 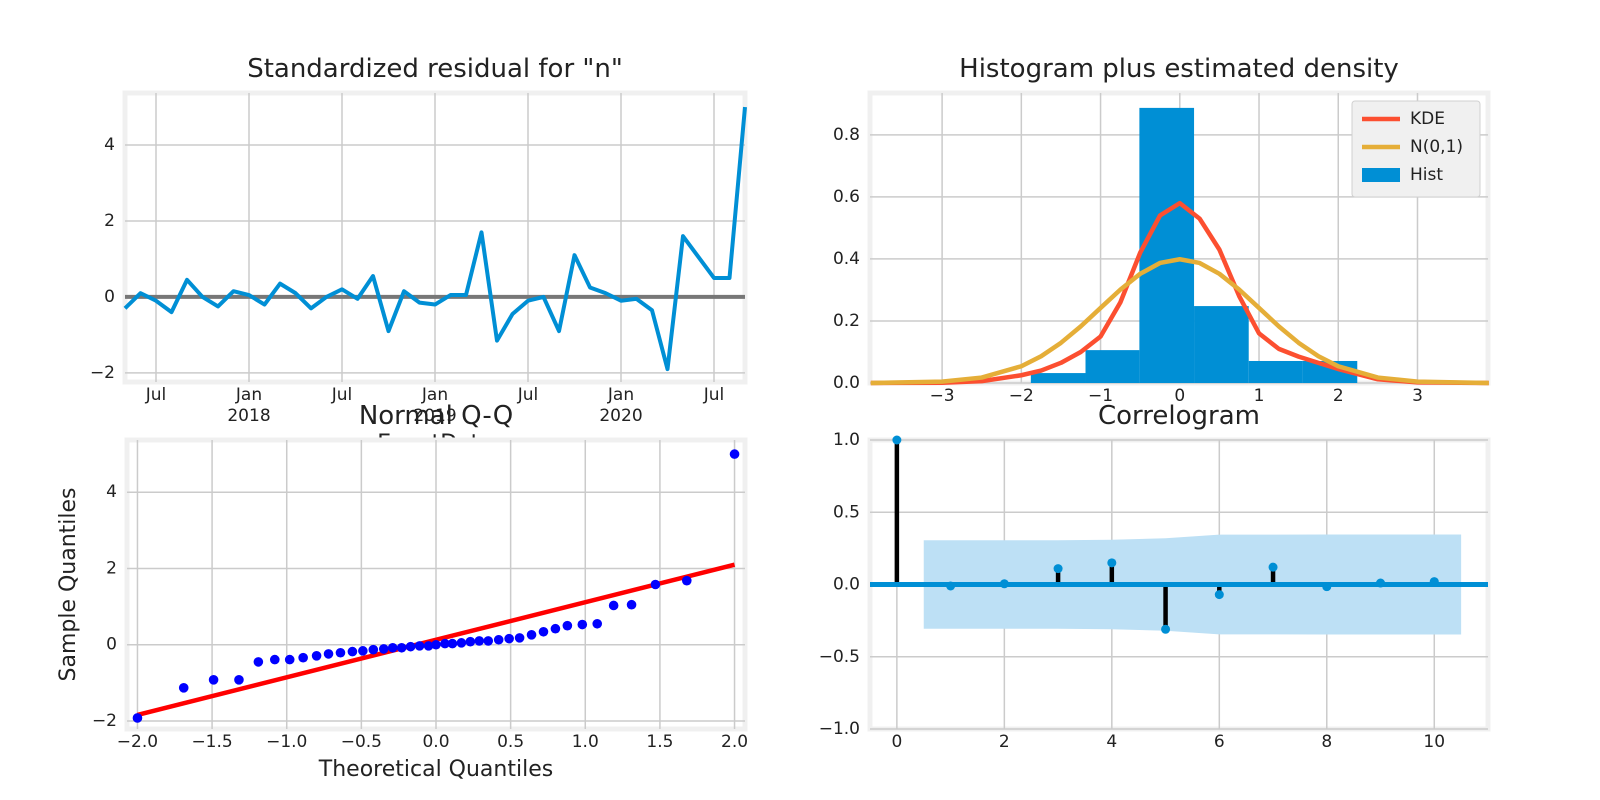 What do you see at coordinates (839, 729) in the screenshot?
I see `y-tick-label: −1.0` at bounding box center [839, 729].